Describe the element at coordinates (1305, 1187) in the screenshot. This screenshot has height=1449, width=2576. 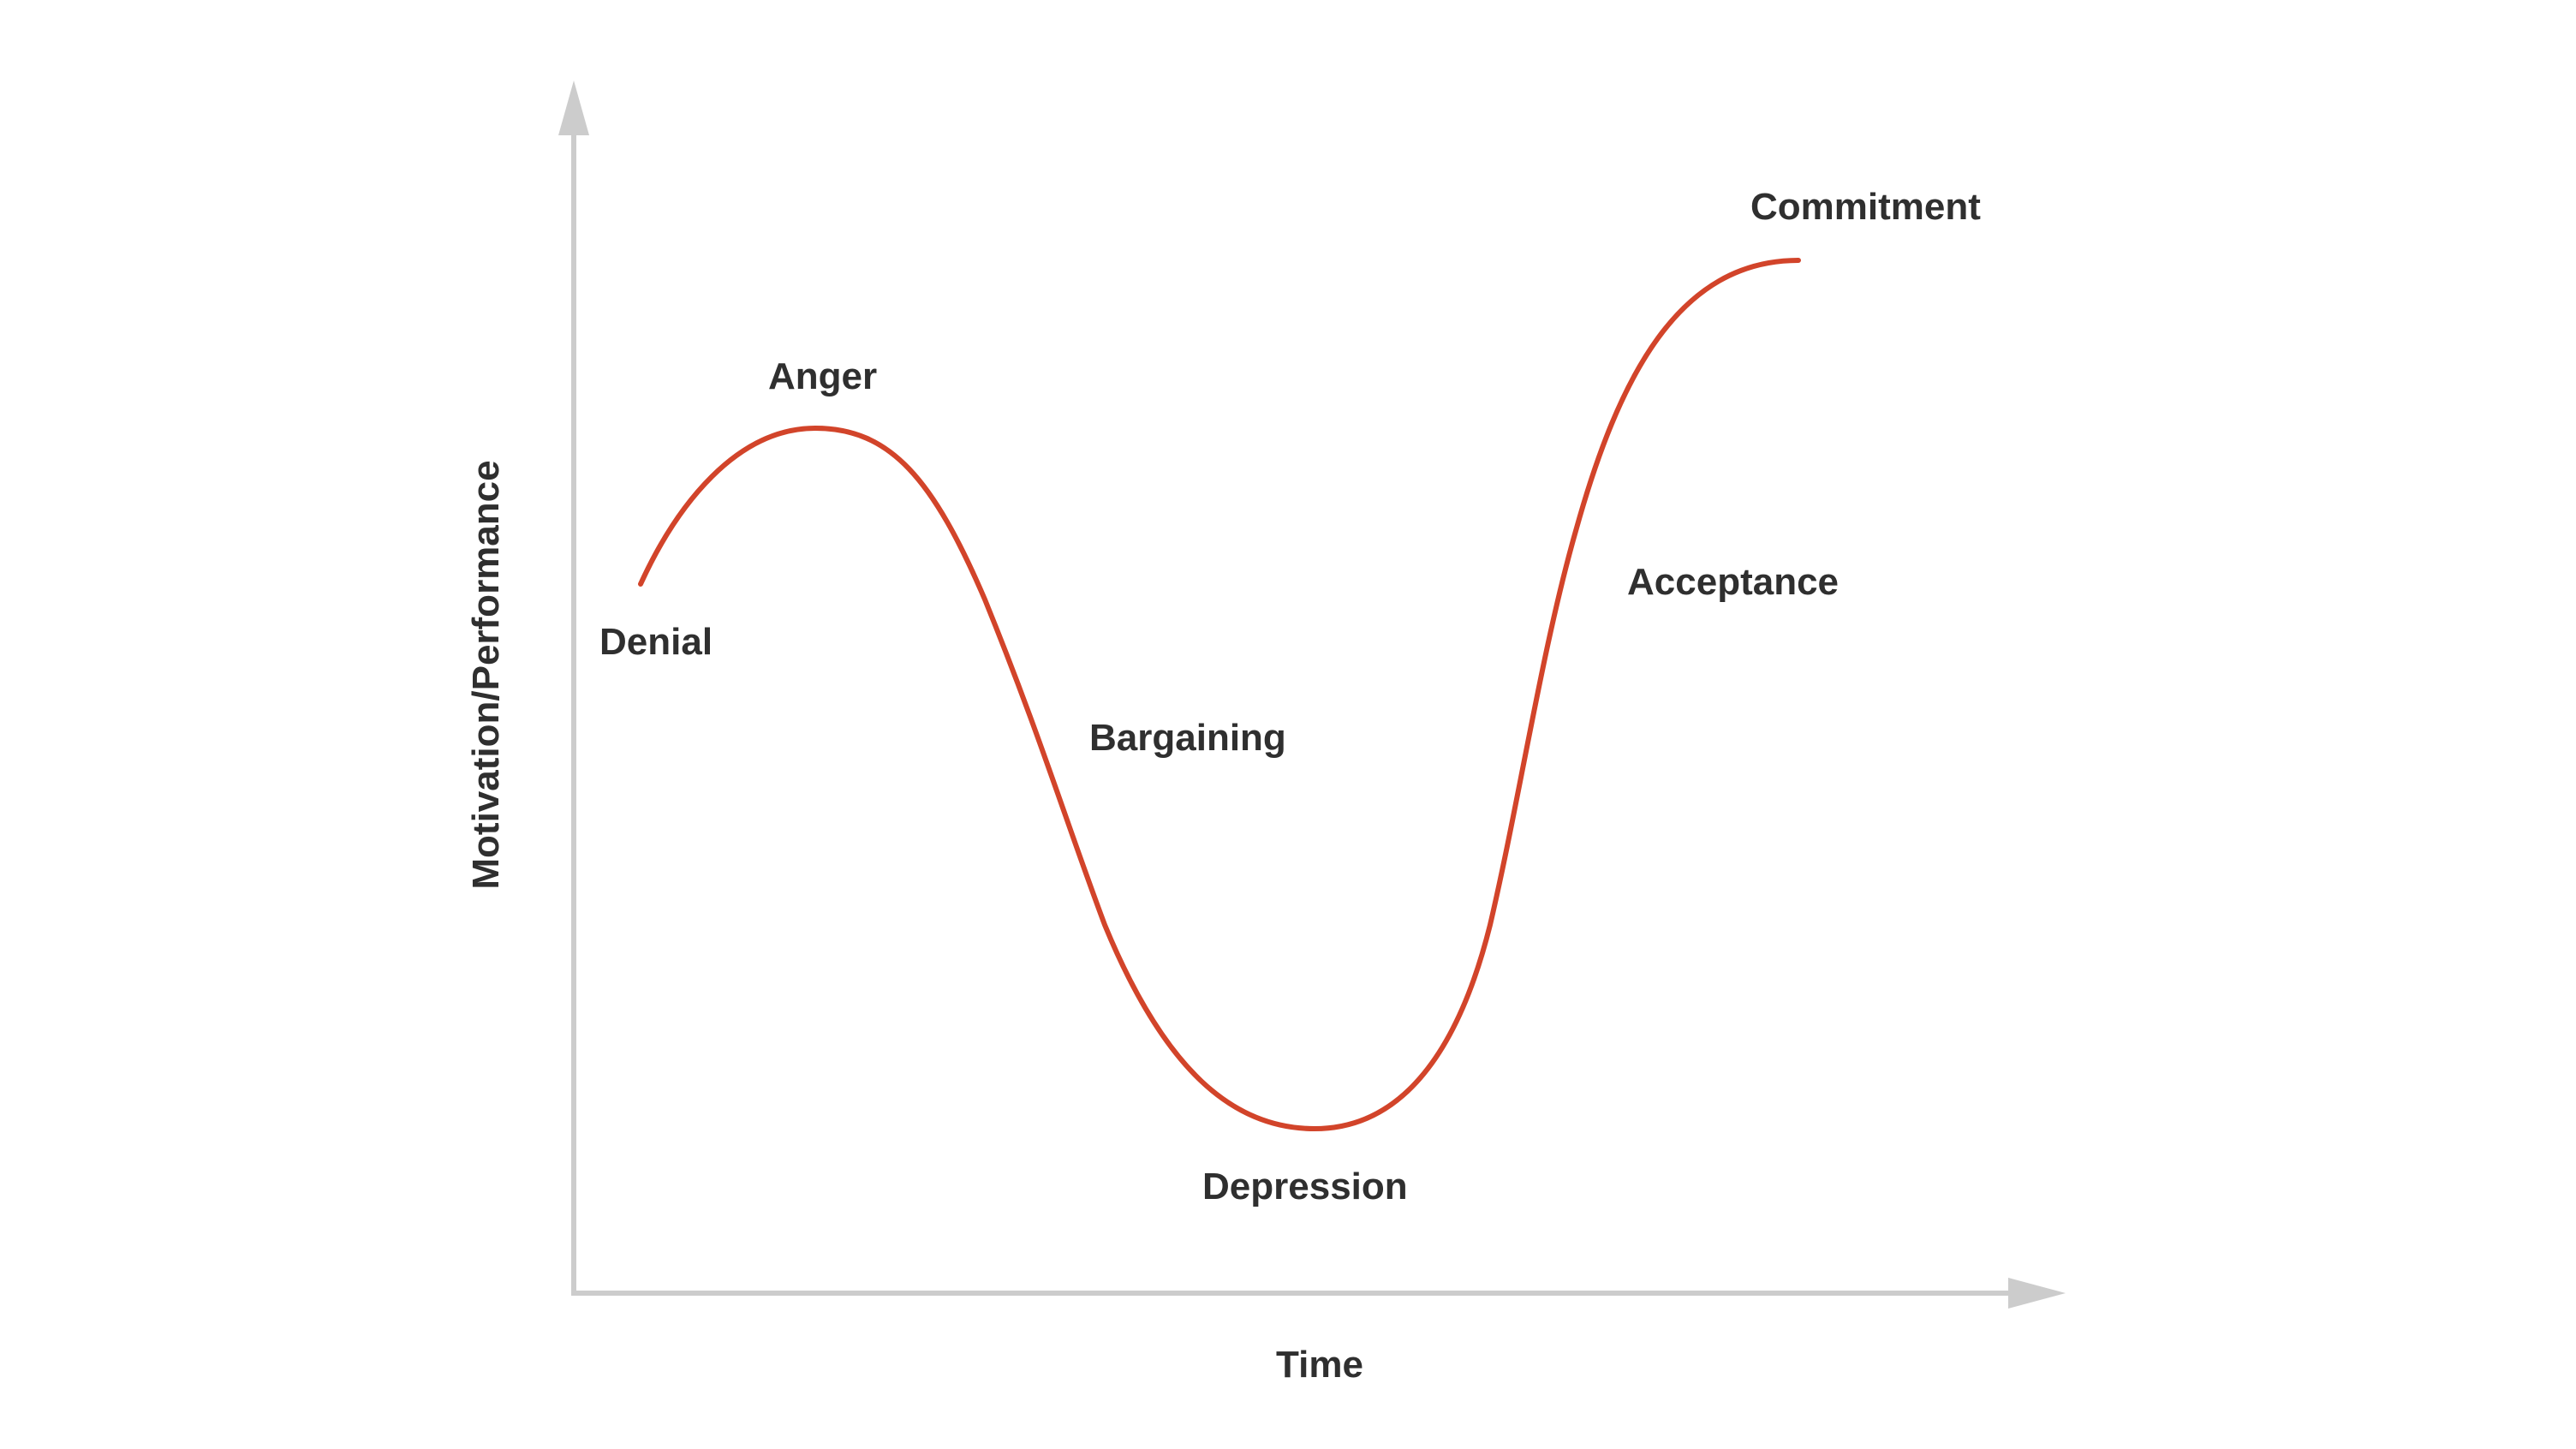
I see `stage-label-depression: Depression` at that location.